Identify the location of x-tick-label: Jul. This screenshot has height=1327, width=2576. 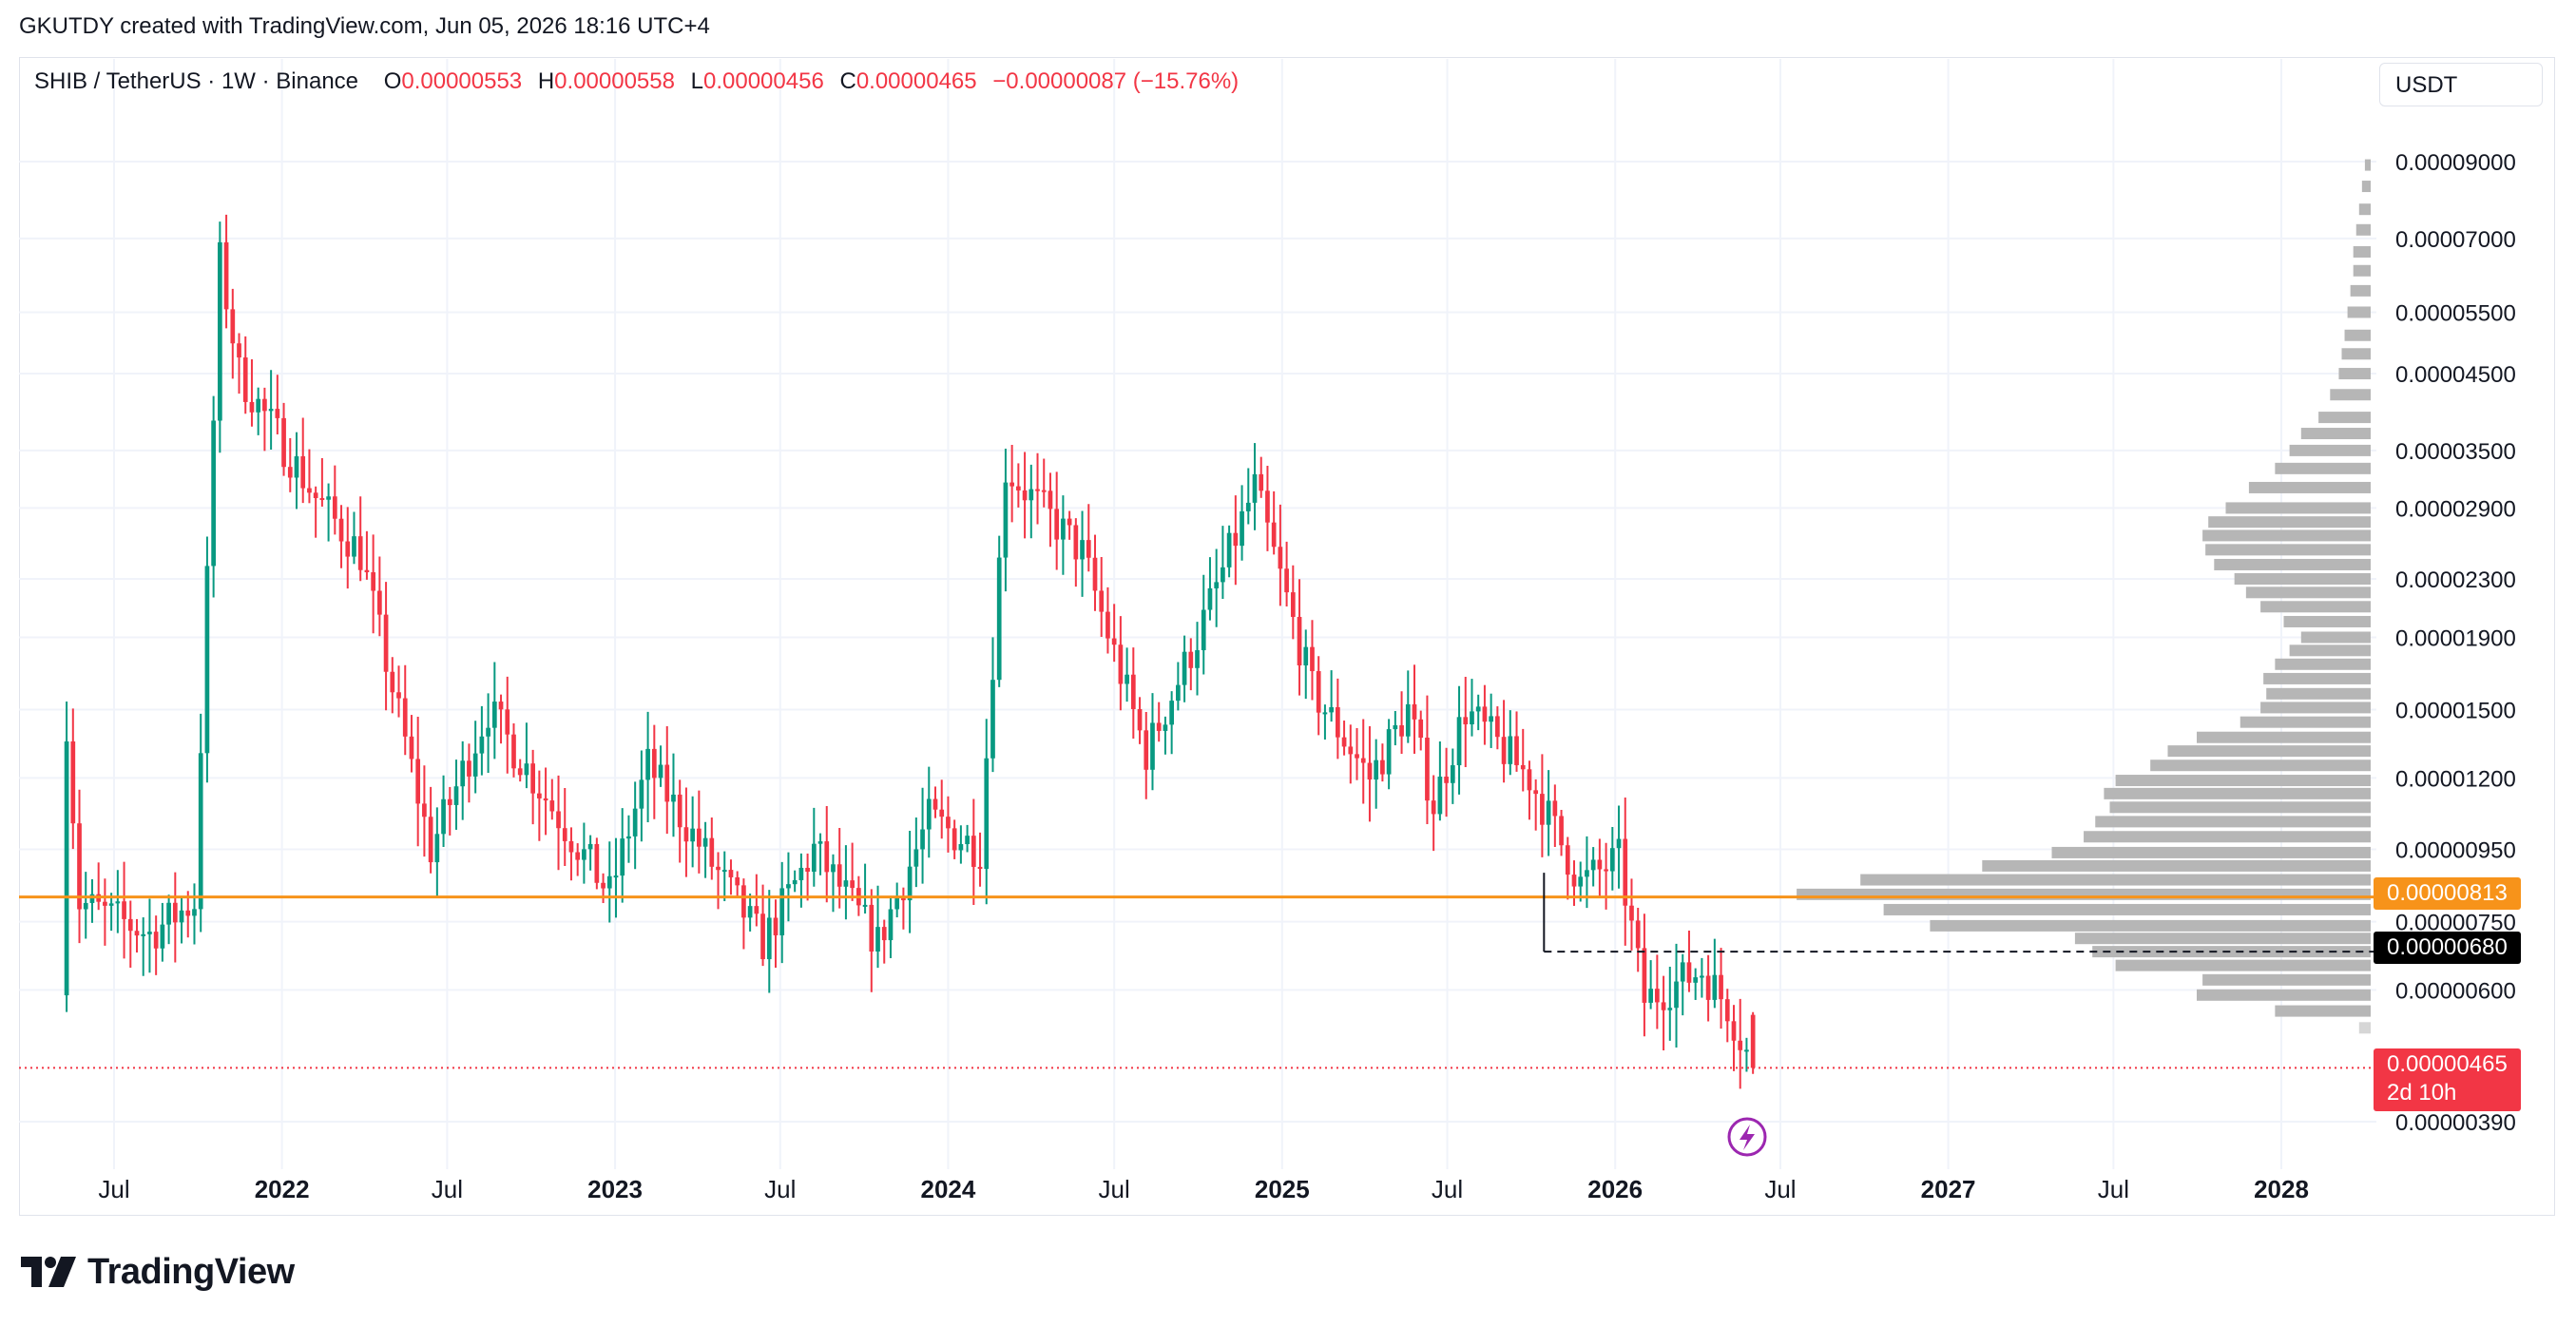
(780, 1189).